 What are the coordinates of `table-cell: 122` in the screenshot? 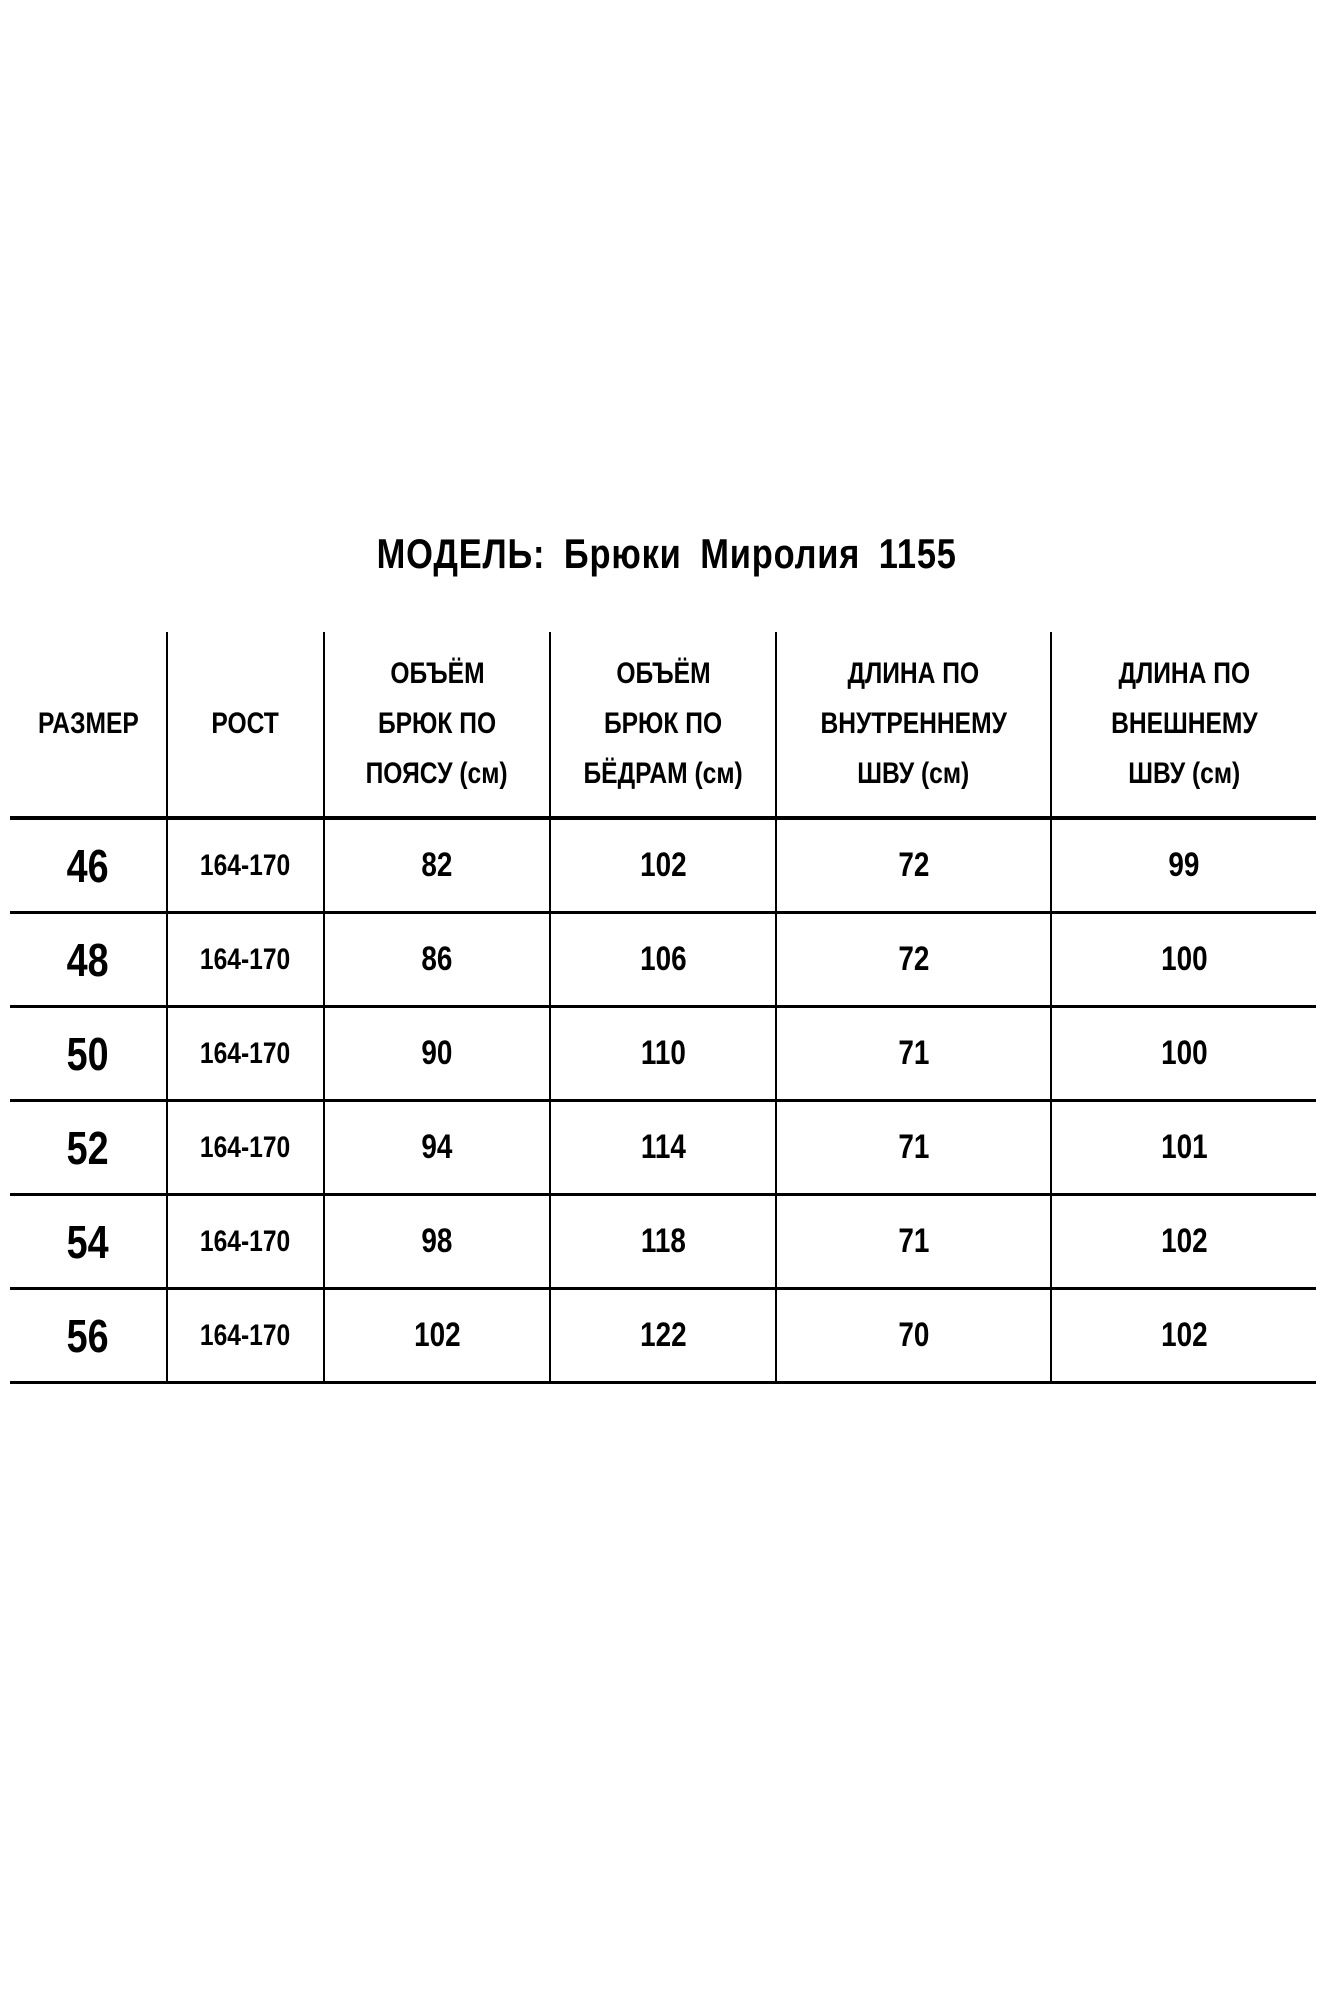 It's located at (662, 1336).